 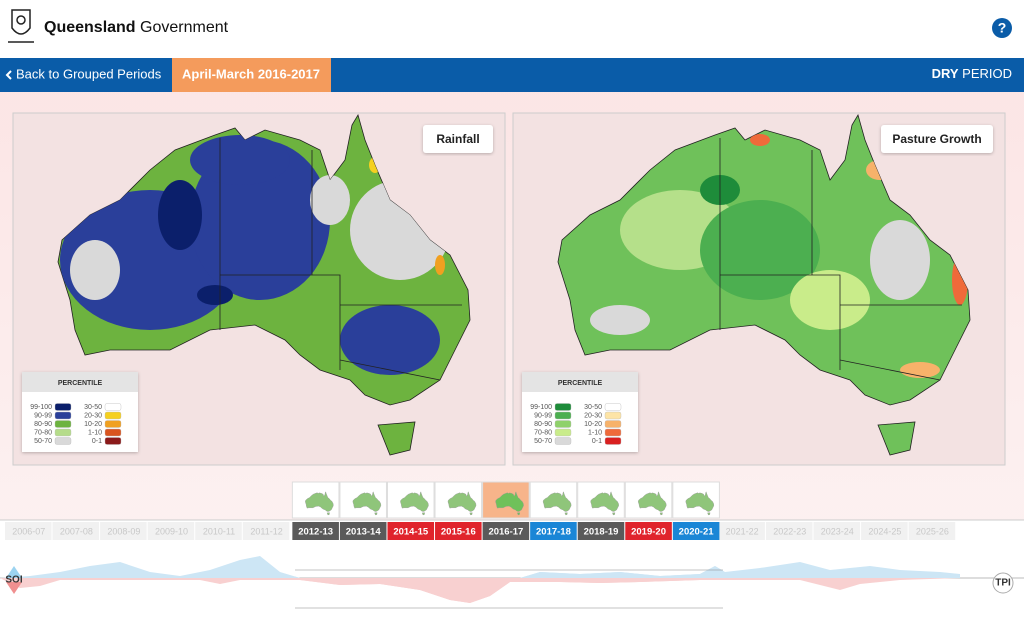 I want to click on period-label: 2012-13, so click(x=315, y=532).